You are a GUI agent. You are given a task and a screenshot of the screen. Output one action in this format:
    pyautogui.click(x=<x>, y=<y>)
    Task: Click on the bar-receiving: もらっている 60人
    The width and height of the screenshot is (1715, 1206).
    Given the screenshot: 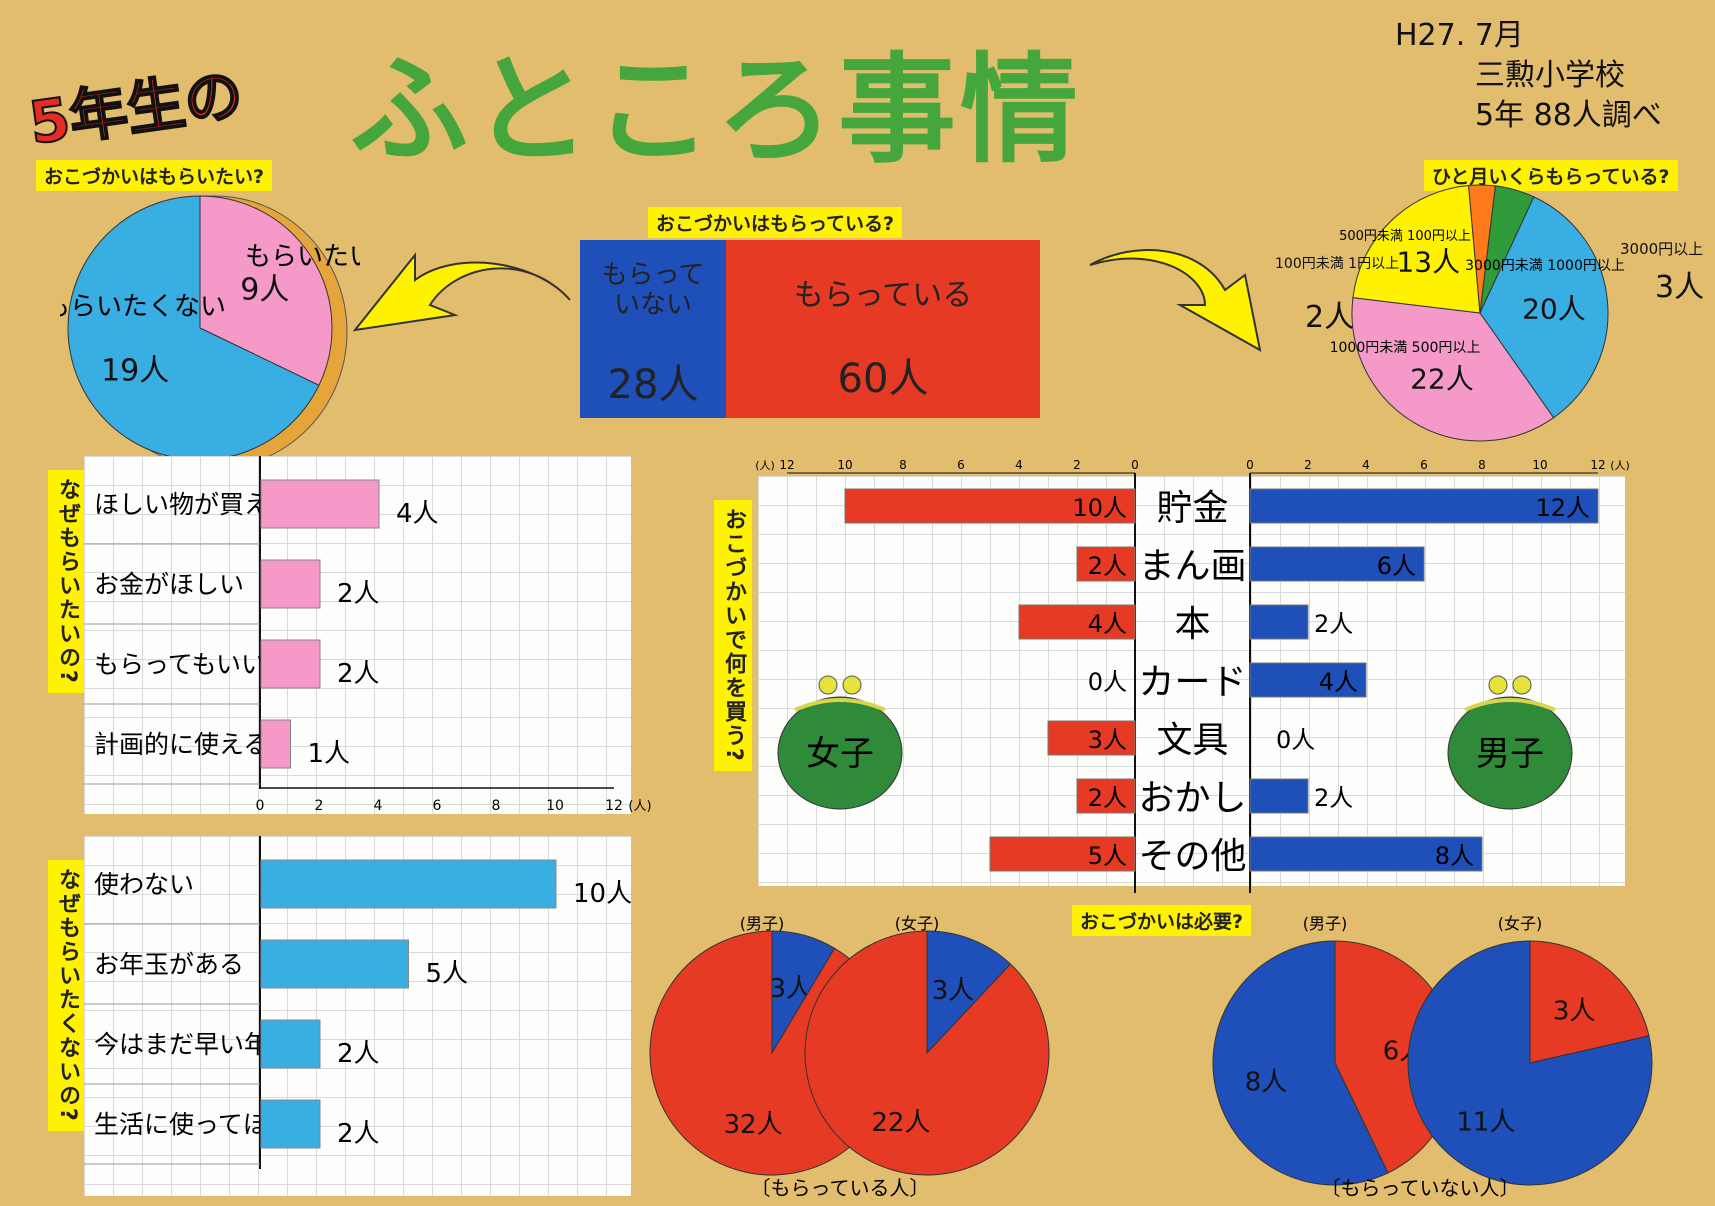 What is the action you would take?
    pyautogui.click(x=883, y=329)
    